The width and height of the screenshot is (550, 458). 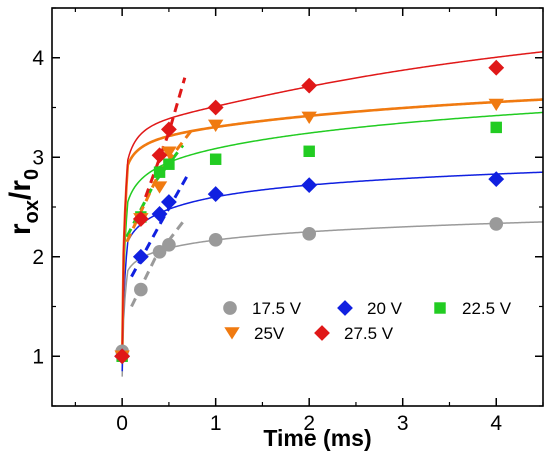 What do you see at coordinates (317, 438) in the screenshot?
I see `x-axis-title: Time (ms)` at bounding box center [317, 438].